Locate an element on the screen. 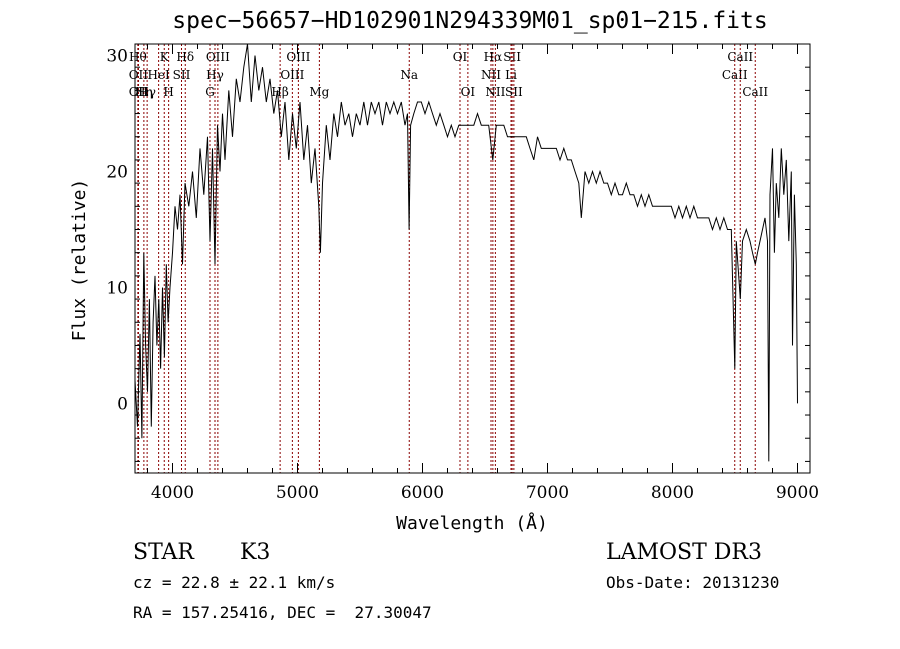  observation-date: Obs-Date: 20131230 is located at coordinates (693, 582).